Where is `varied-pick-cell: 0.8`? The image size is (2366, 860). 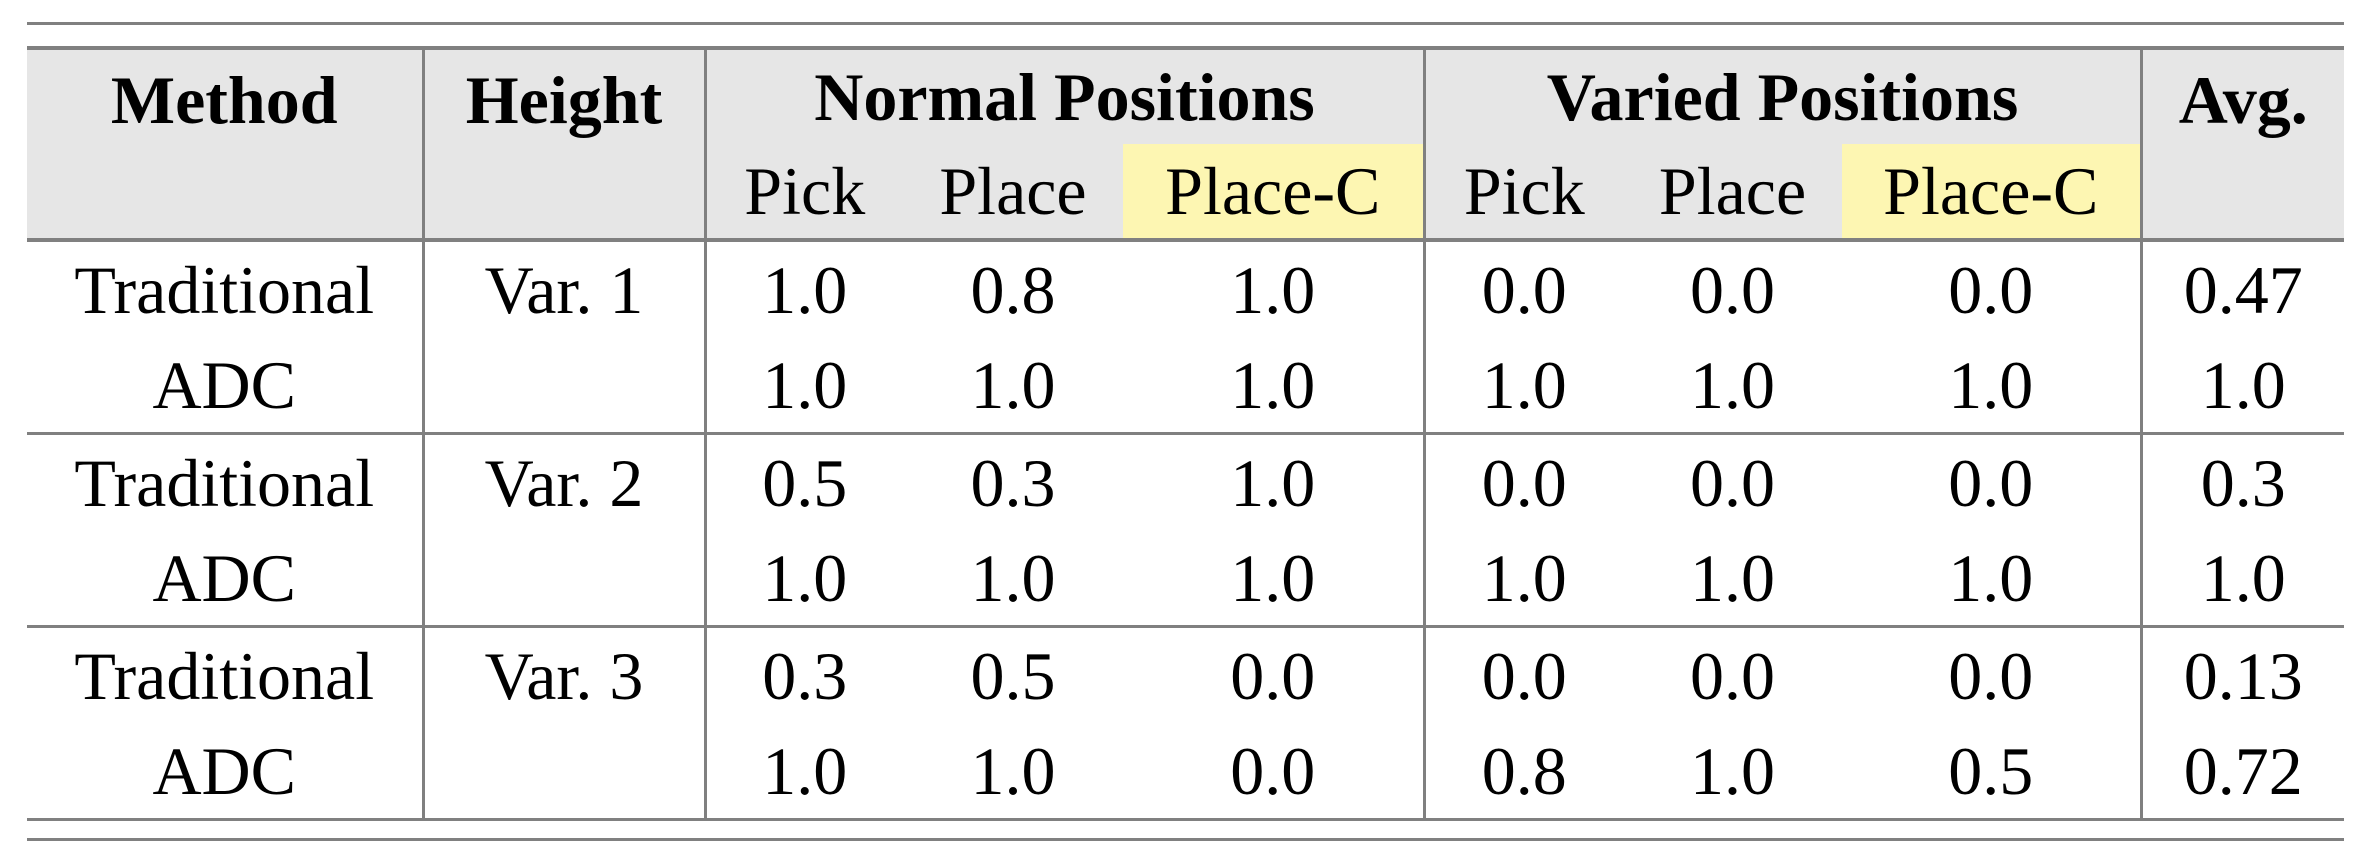 varied-pick-cell: 0.8 is located at coordinates (1524, 770).